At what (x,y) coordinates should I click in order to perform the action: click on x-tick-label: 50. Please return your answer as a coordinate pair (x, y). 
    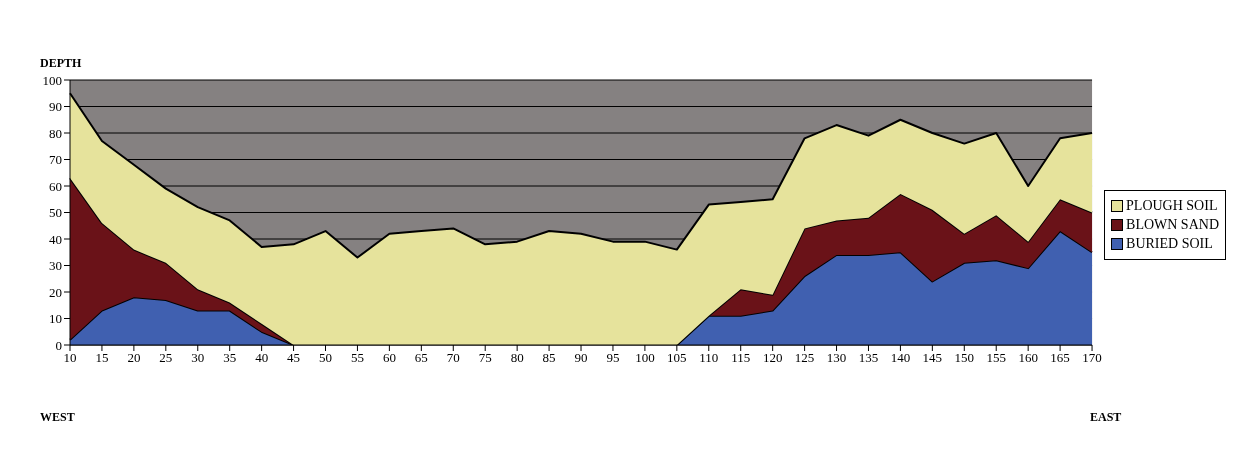
    Looking at the image, I should click on (326, 358).